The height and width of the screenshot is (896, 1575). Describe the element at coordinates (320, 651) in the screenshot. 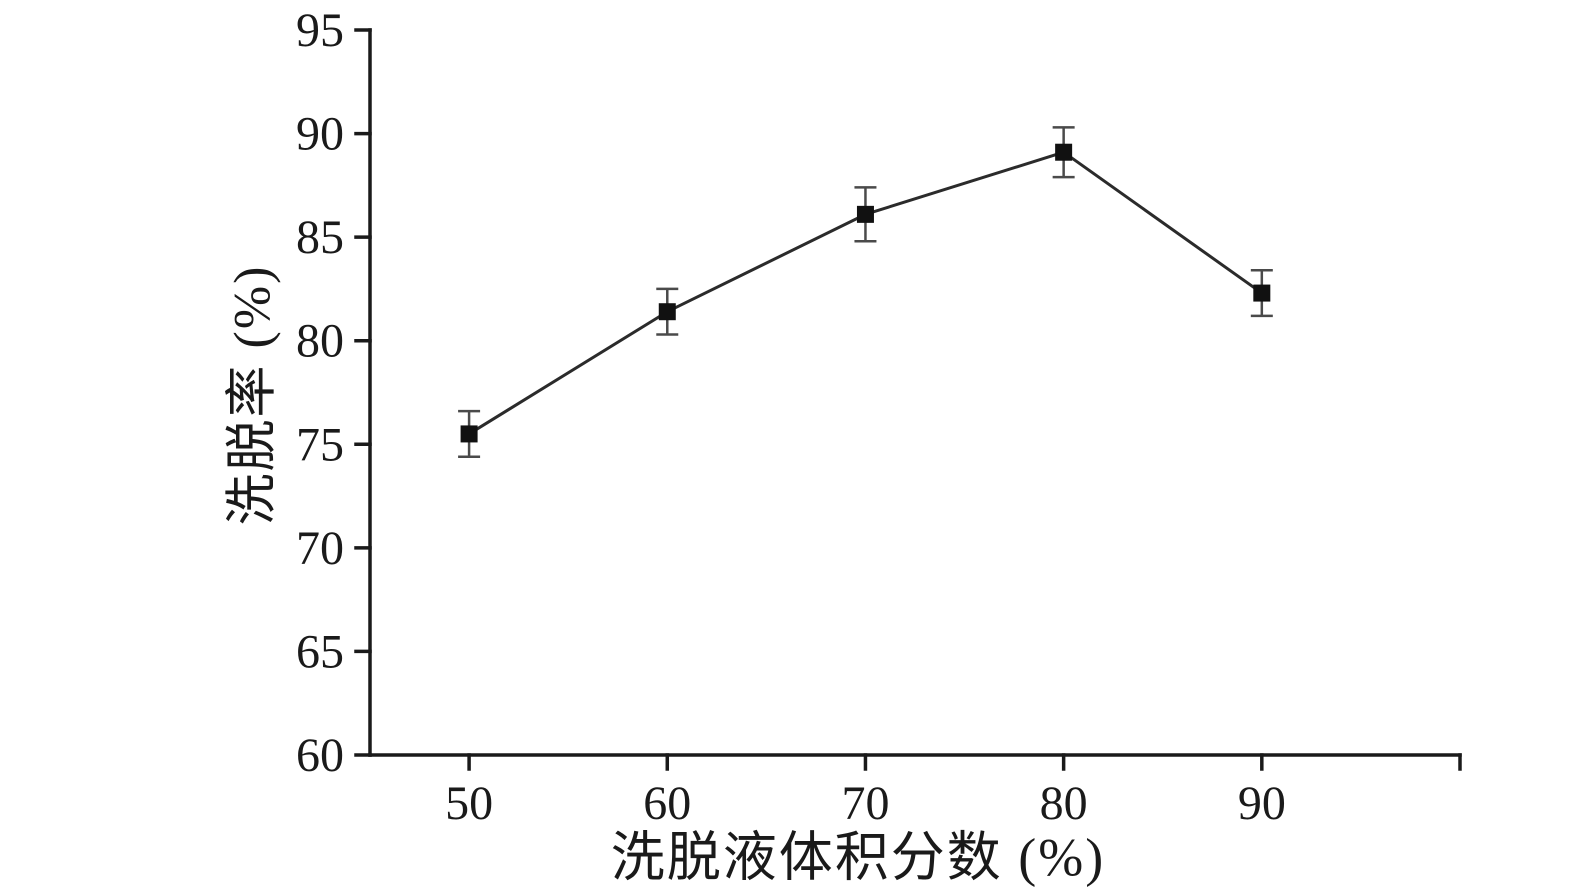

I see `y-tick-label: 65` at that location.